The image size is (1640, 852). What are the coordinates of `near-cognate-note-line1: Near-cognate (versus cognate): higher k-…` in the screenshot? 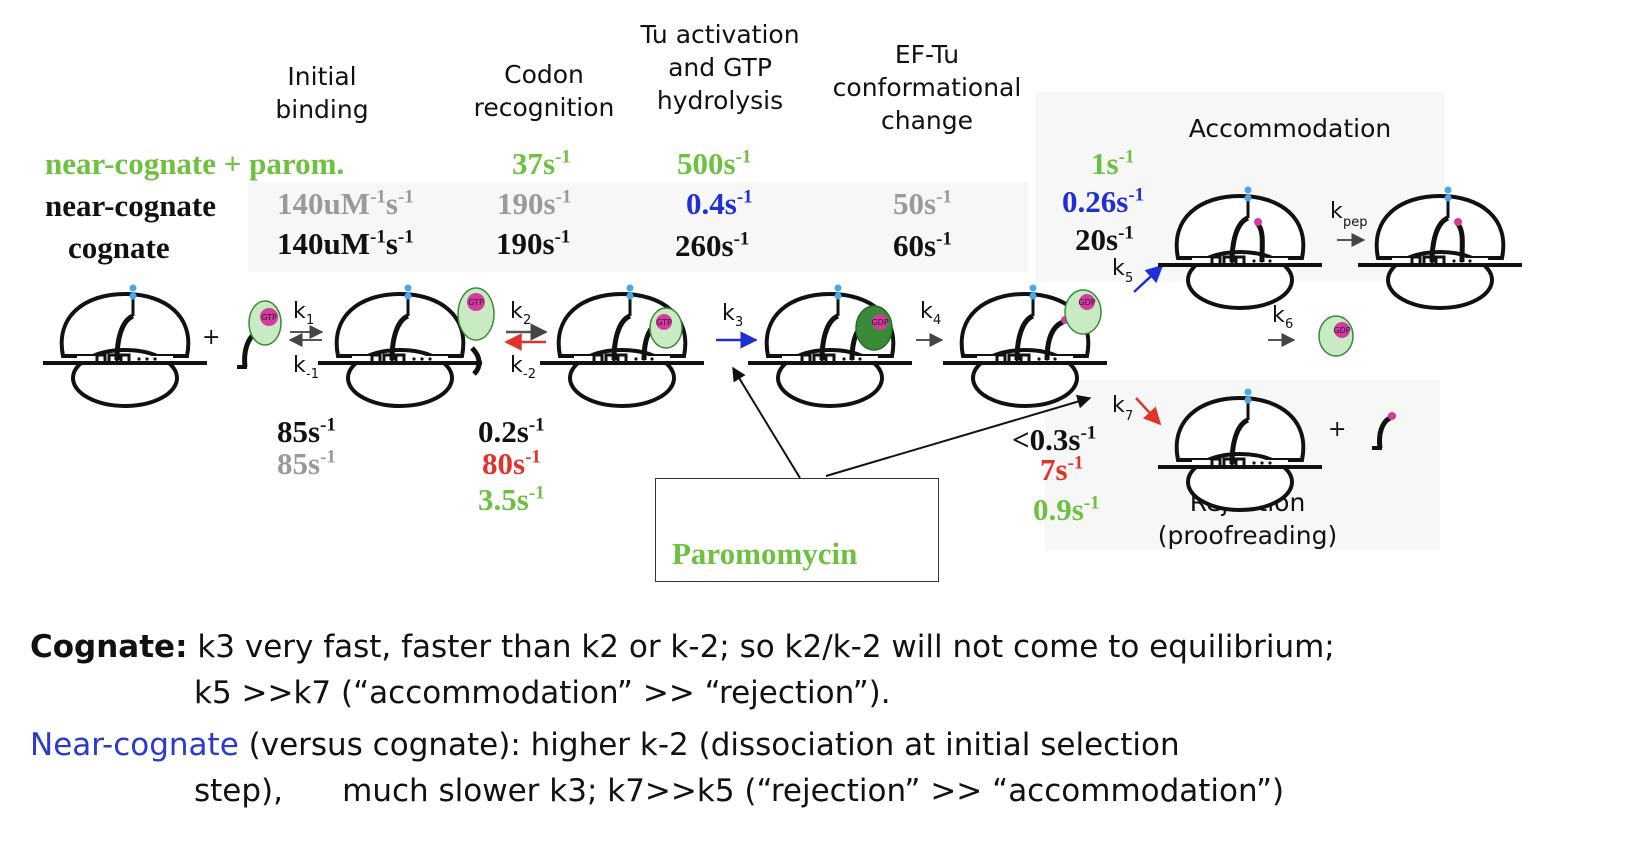 It's located at (605, 745).